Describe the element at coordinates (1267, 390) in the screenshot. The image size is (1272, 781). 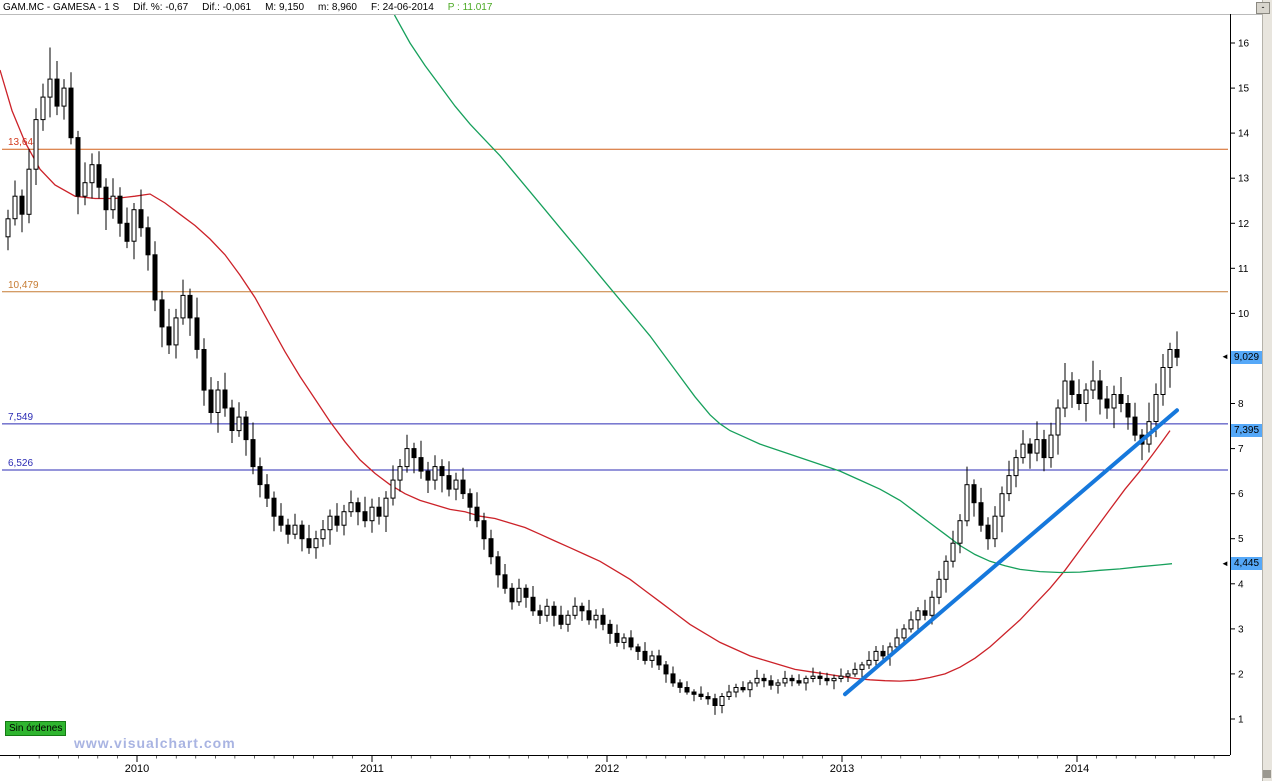
I see `vertical-scrollbar` at that location.